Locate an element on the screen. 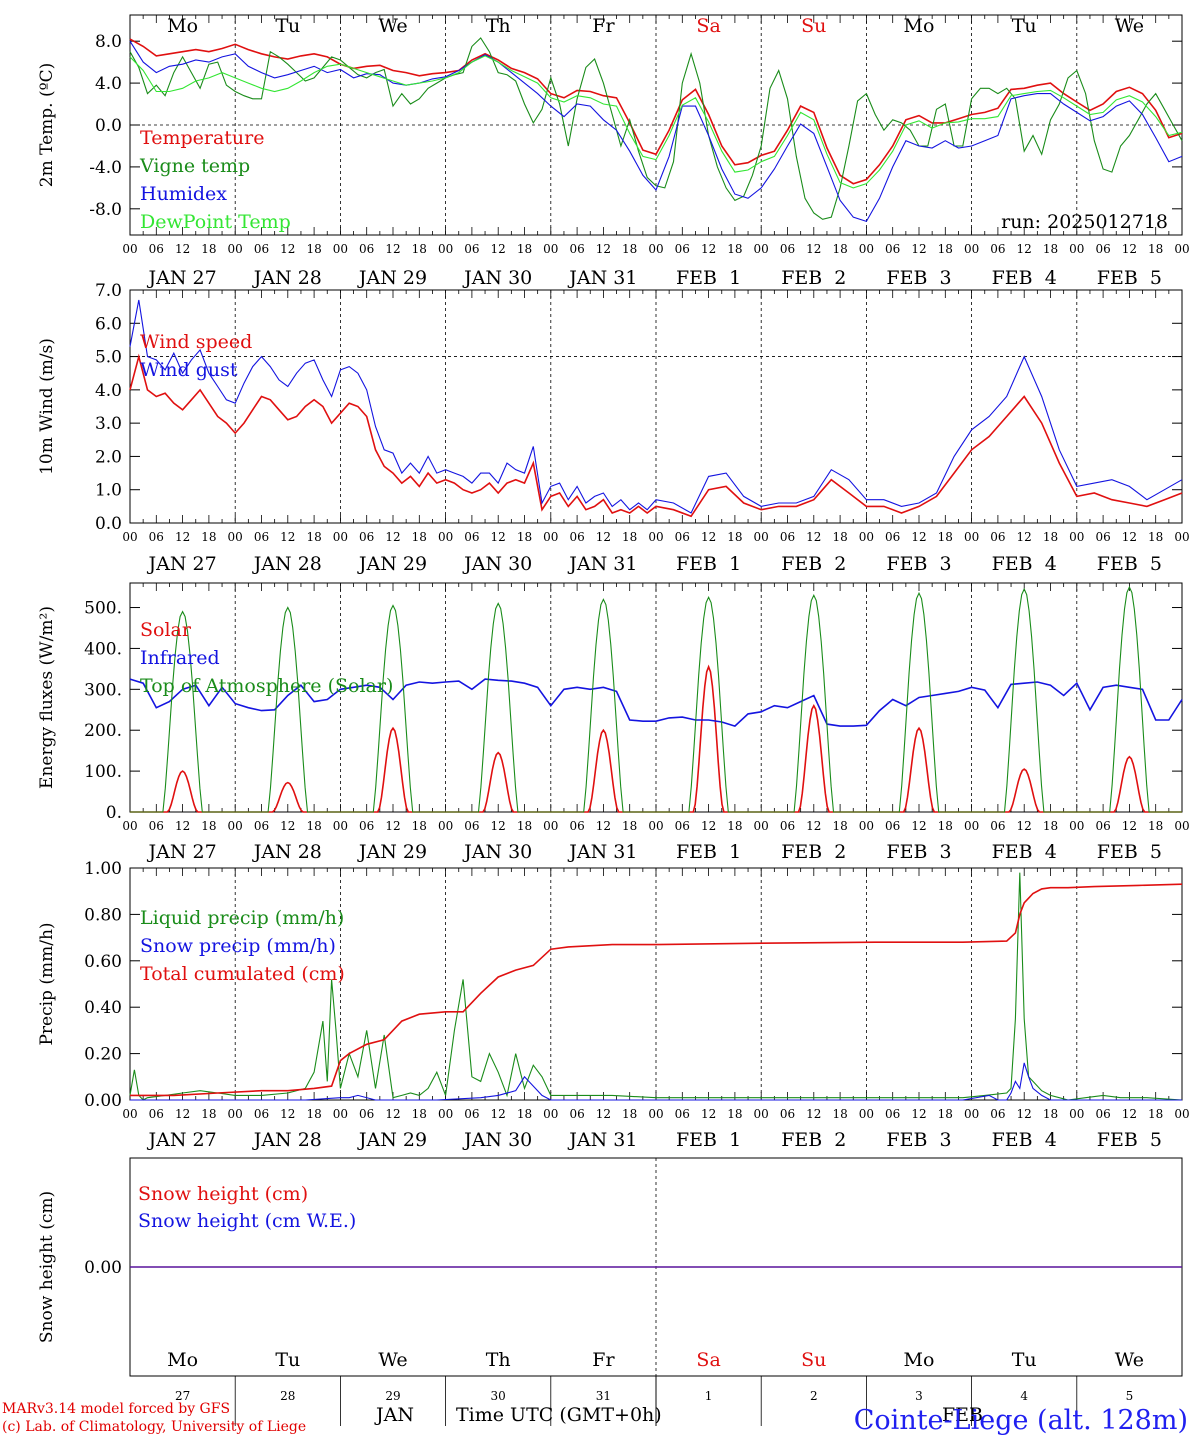 Image resolution: width=1194 pixels, height=1440 pixels. y-tick-label: 0.80 is located at coordinates (103, 915).